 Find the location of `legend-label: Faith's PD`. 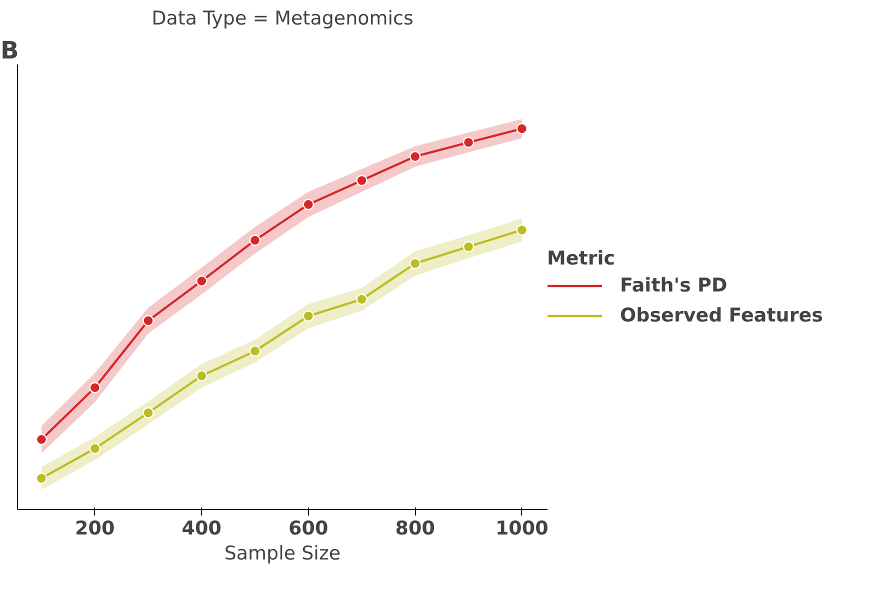

legend-label: Faith's PD is located at coordinates (674, 285).